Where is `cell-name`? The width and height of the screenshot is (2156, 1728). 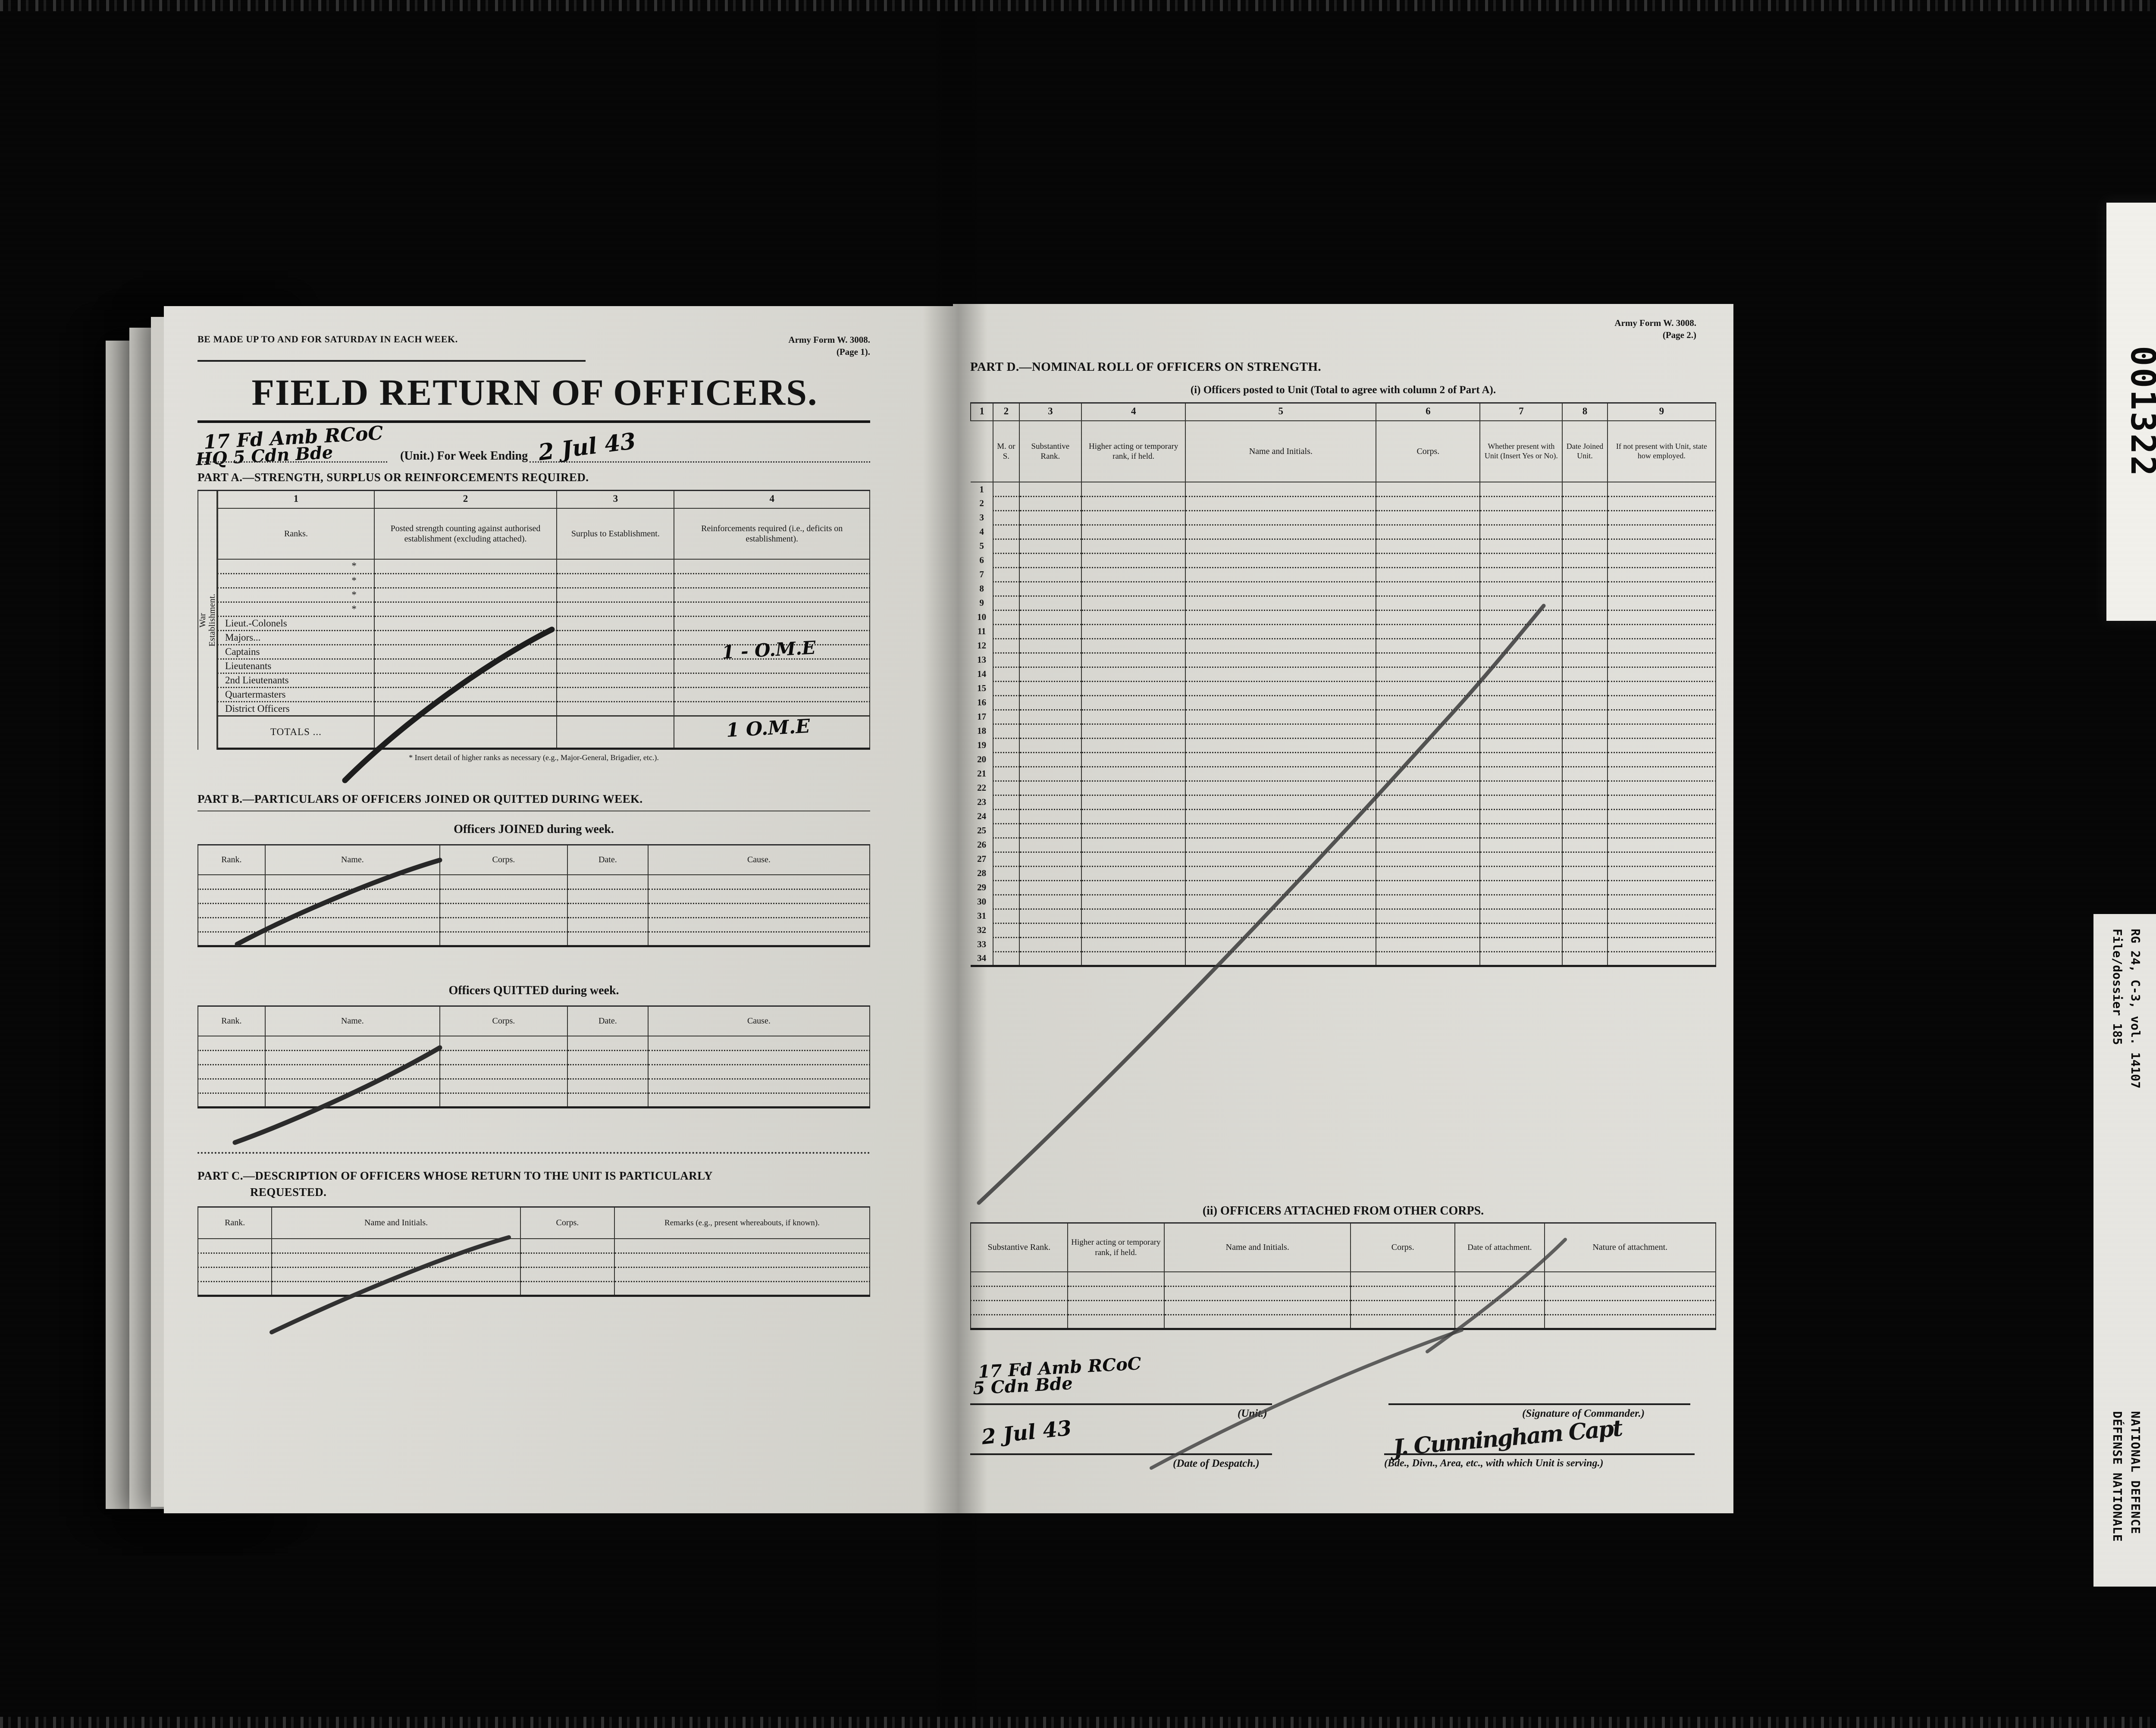
cell-name is located at coordinates (352, 1087).